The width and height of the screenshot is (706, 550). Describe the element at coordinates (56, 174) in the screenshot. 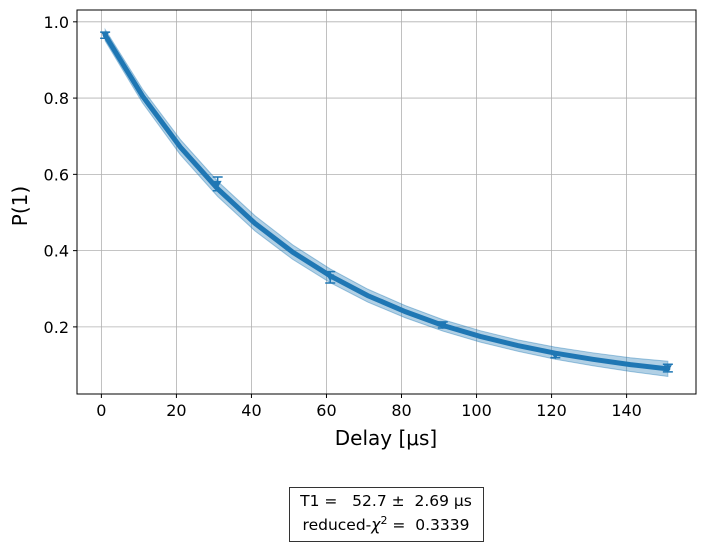

I see `y-tick-label: 0.6` at that location.